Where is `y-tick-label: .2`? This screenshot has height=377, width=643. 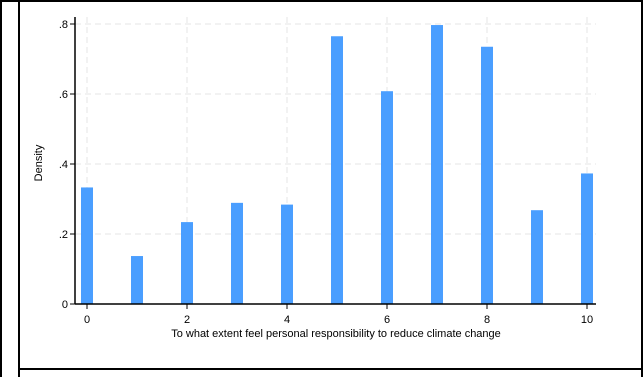
y-tick-label: .2 is located at coordinates (63, 235).